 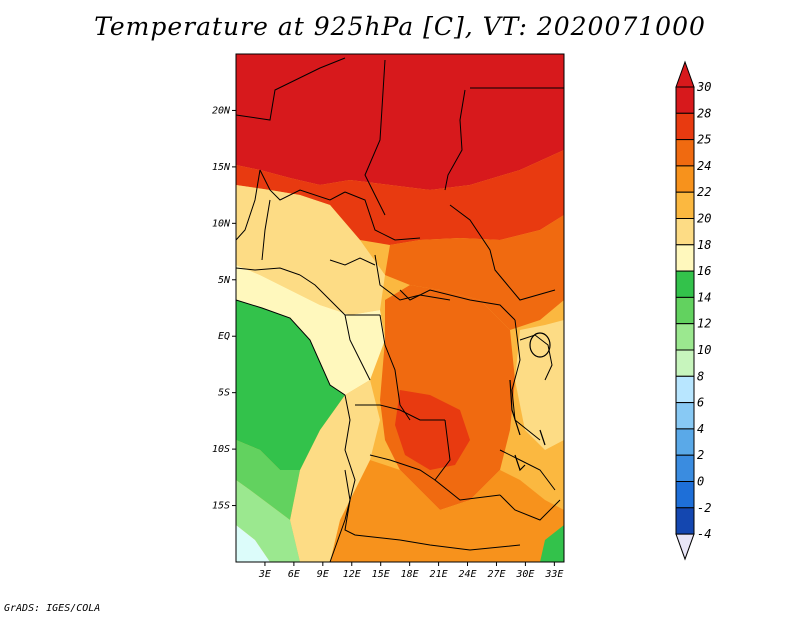 I want to click on region-cyan, so click(x=253, y=543).